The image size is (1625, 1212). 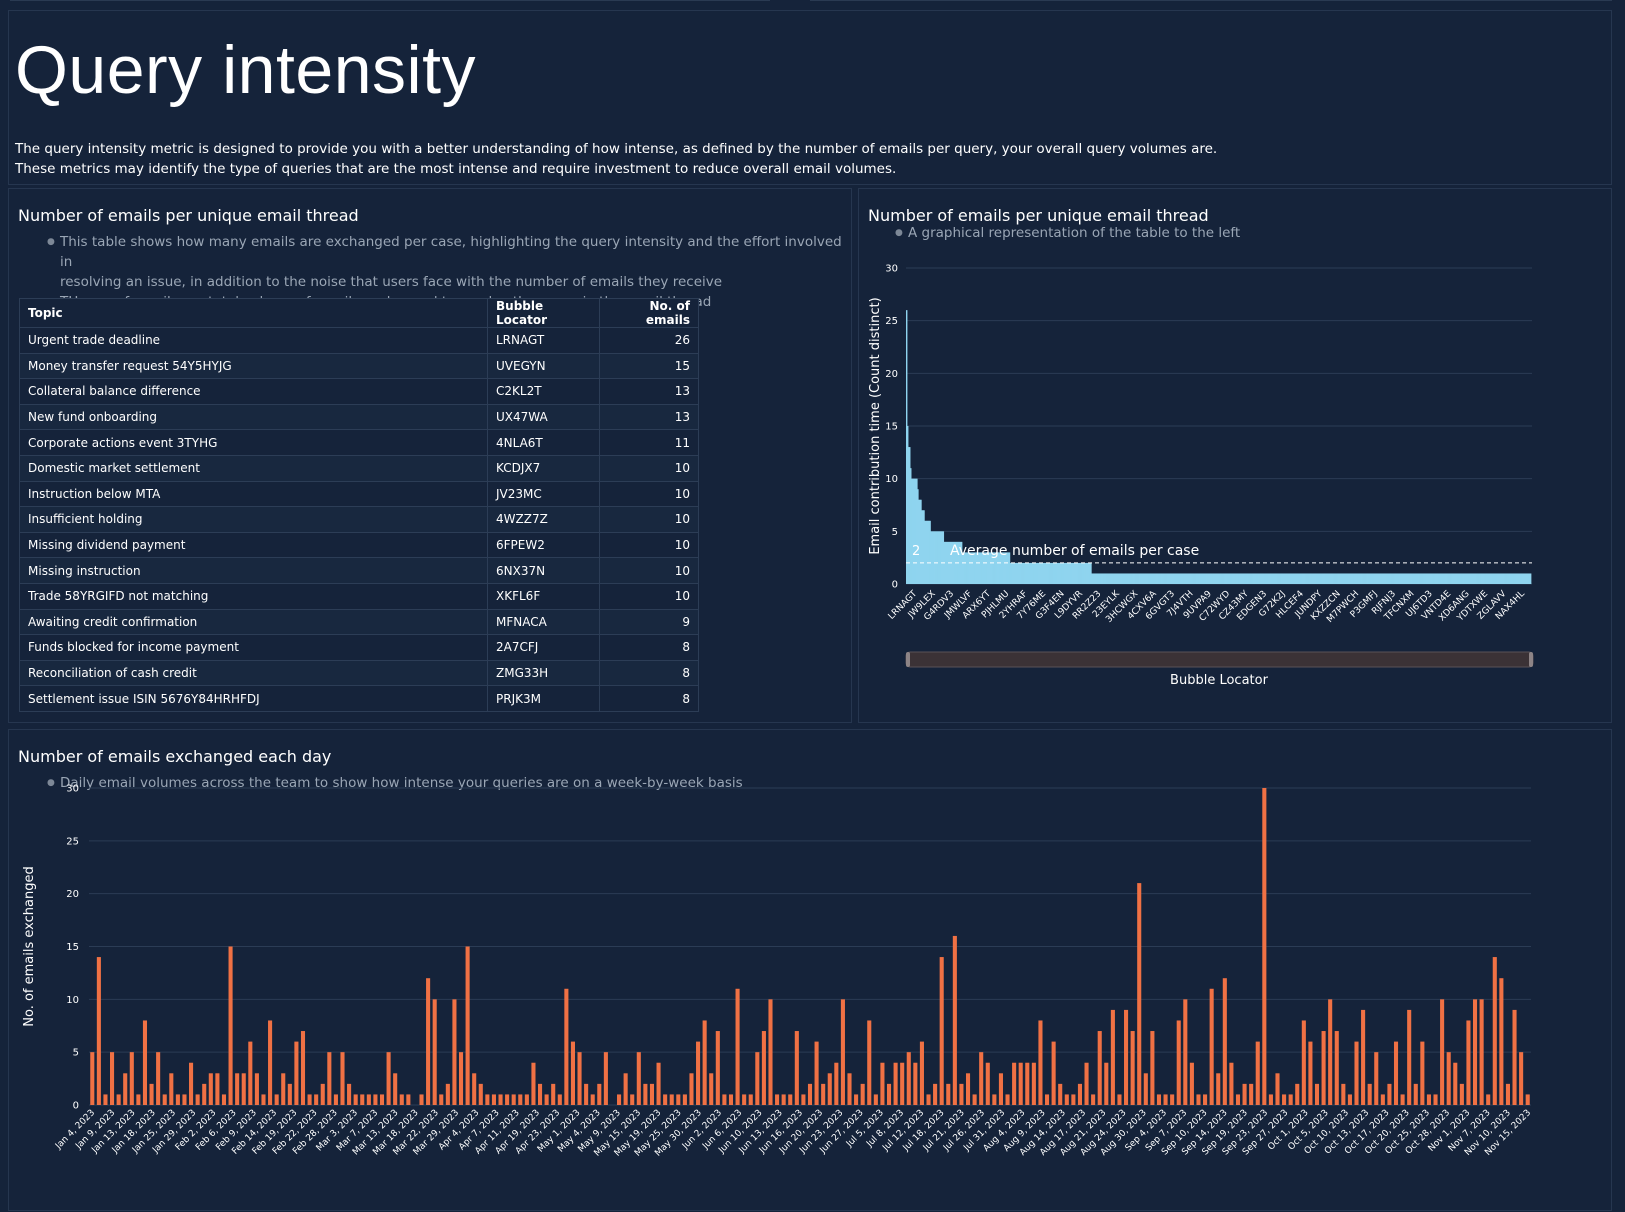 What do you see at coordinates (359, 519) in the screenshot?
I see `table-row: Insufficient holding 4WZZ7Z 10` at bounding box center [359, 519].